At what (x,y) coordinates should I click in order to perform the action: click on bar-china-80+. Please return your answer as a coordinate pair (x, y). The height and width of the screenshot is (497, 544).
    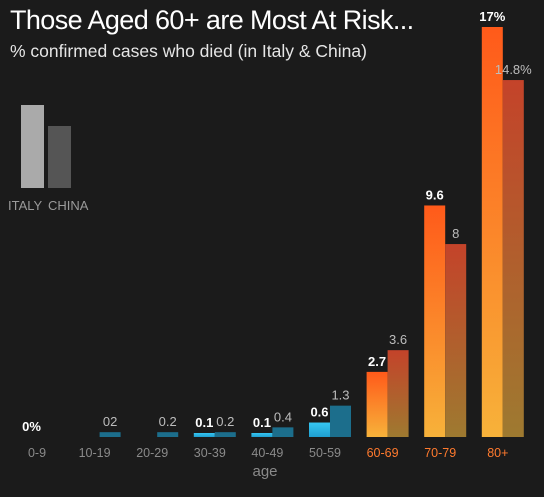
    Looking at the image, I should click on (513, 258).